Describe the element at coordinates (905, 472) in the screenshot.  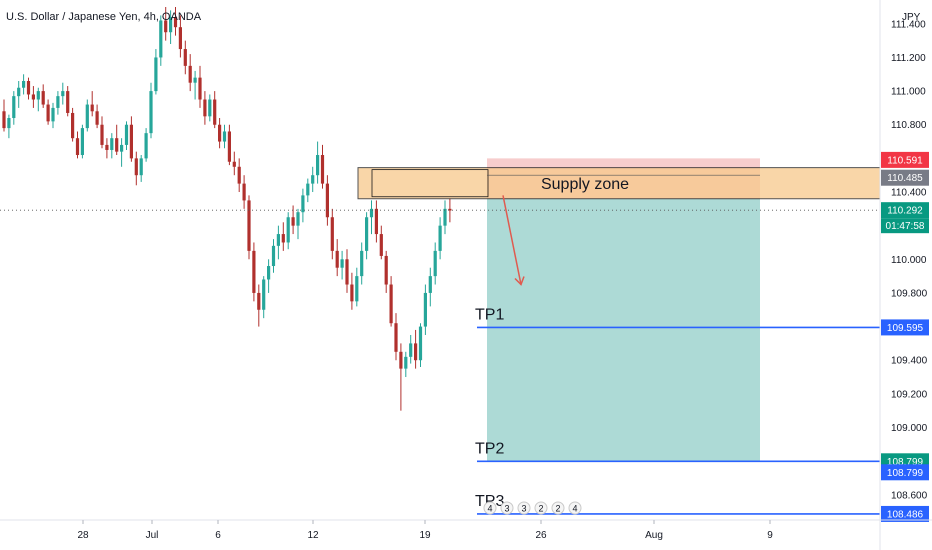
I see `price-tag: 108.799` at that location.